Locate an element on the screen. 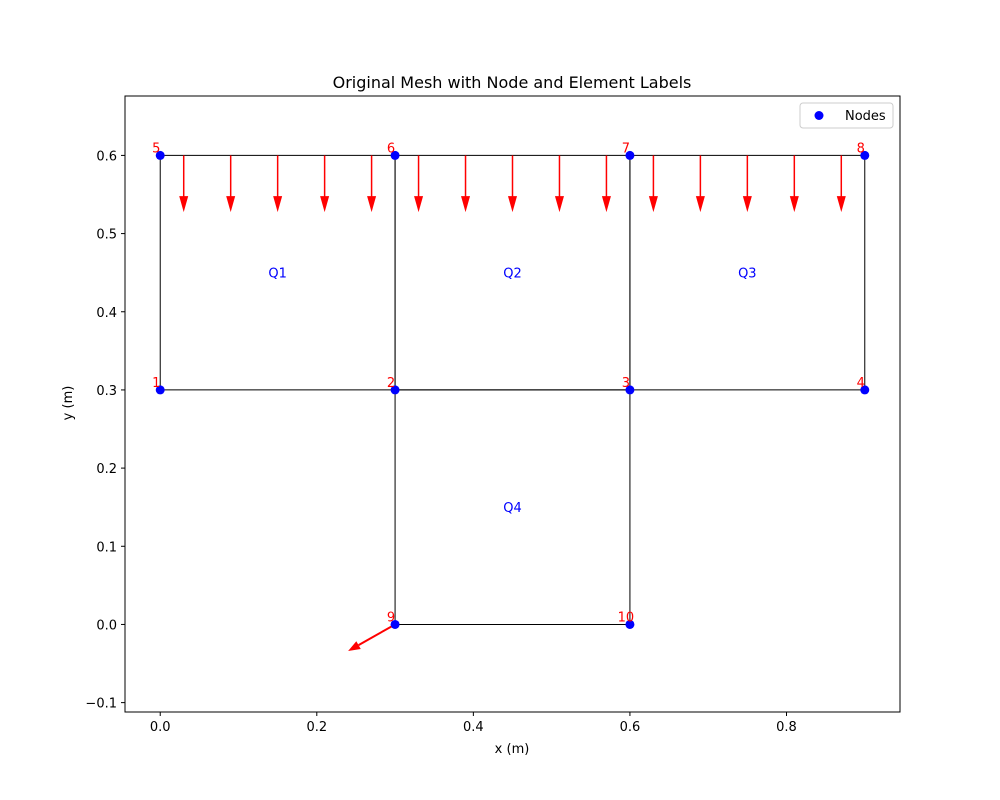 The width and height of the screenshot is (1000, 800). y-tick-label: 0.4 is located at coordinates (106, 313).